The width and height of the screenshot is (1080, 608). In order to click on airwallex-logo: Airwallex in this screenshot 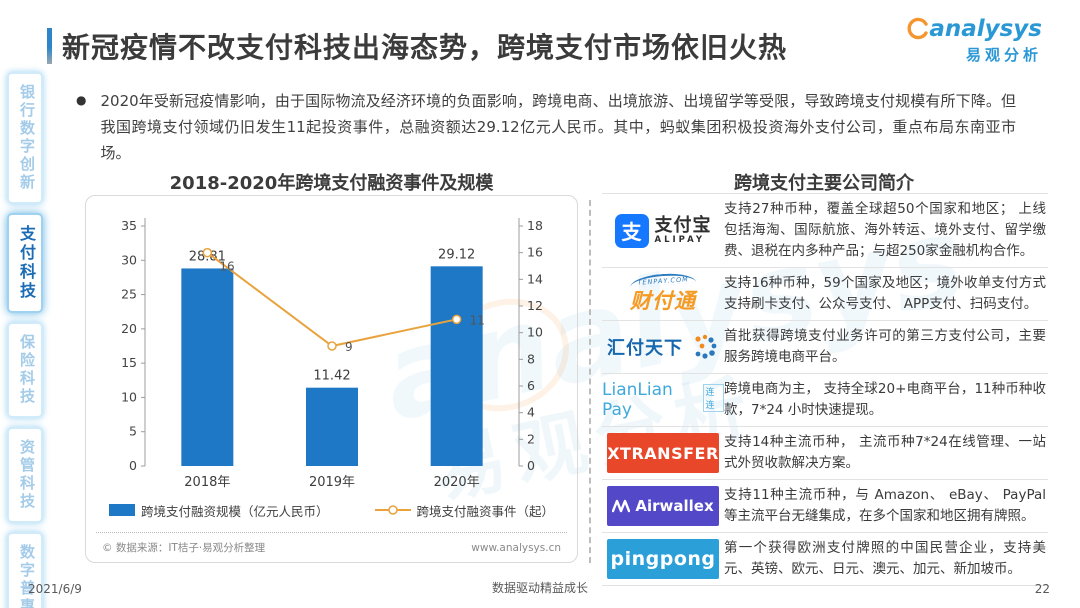, I will do `click(663, 506)`.